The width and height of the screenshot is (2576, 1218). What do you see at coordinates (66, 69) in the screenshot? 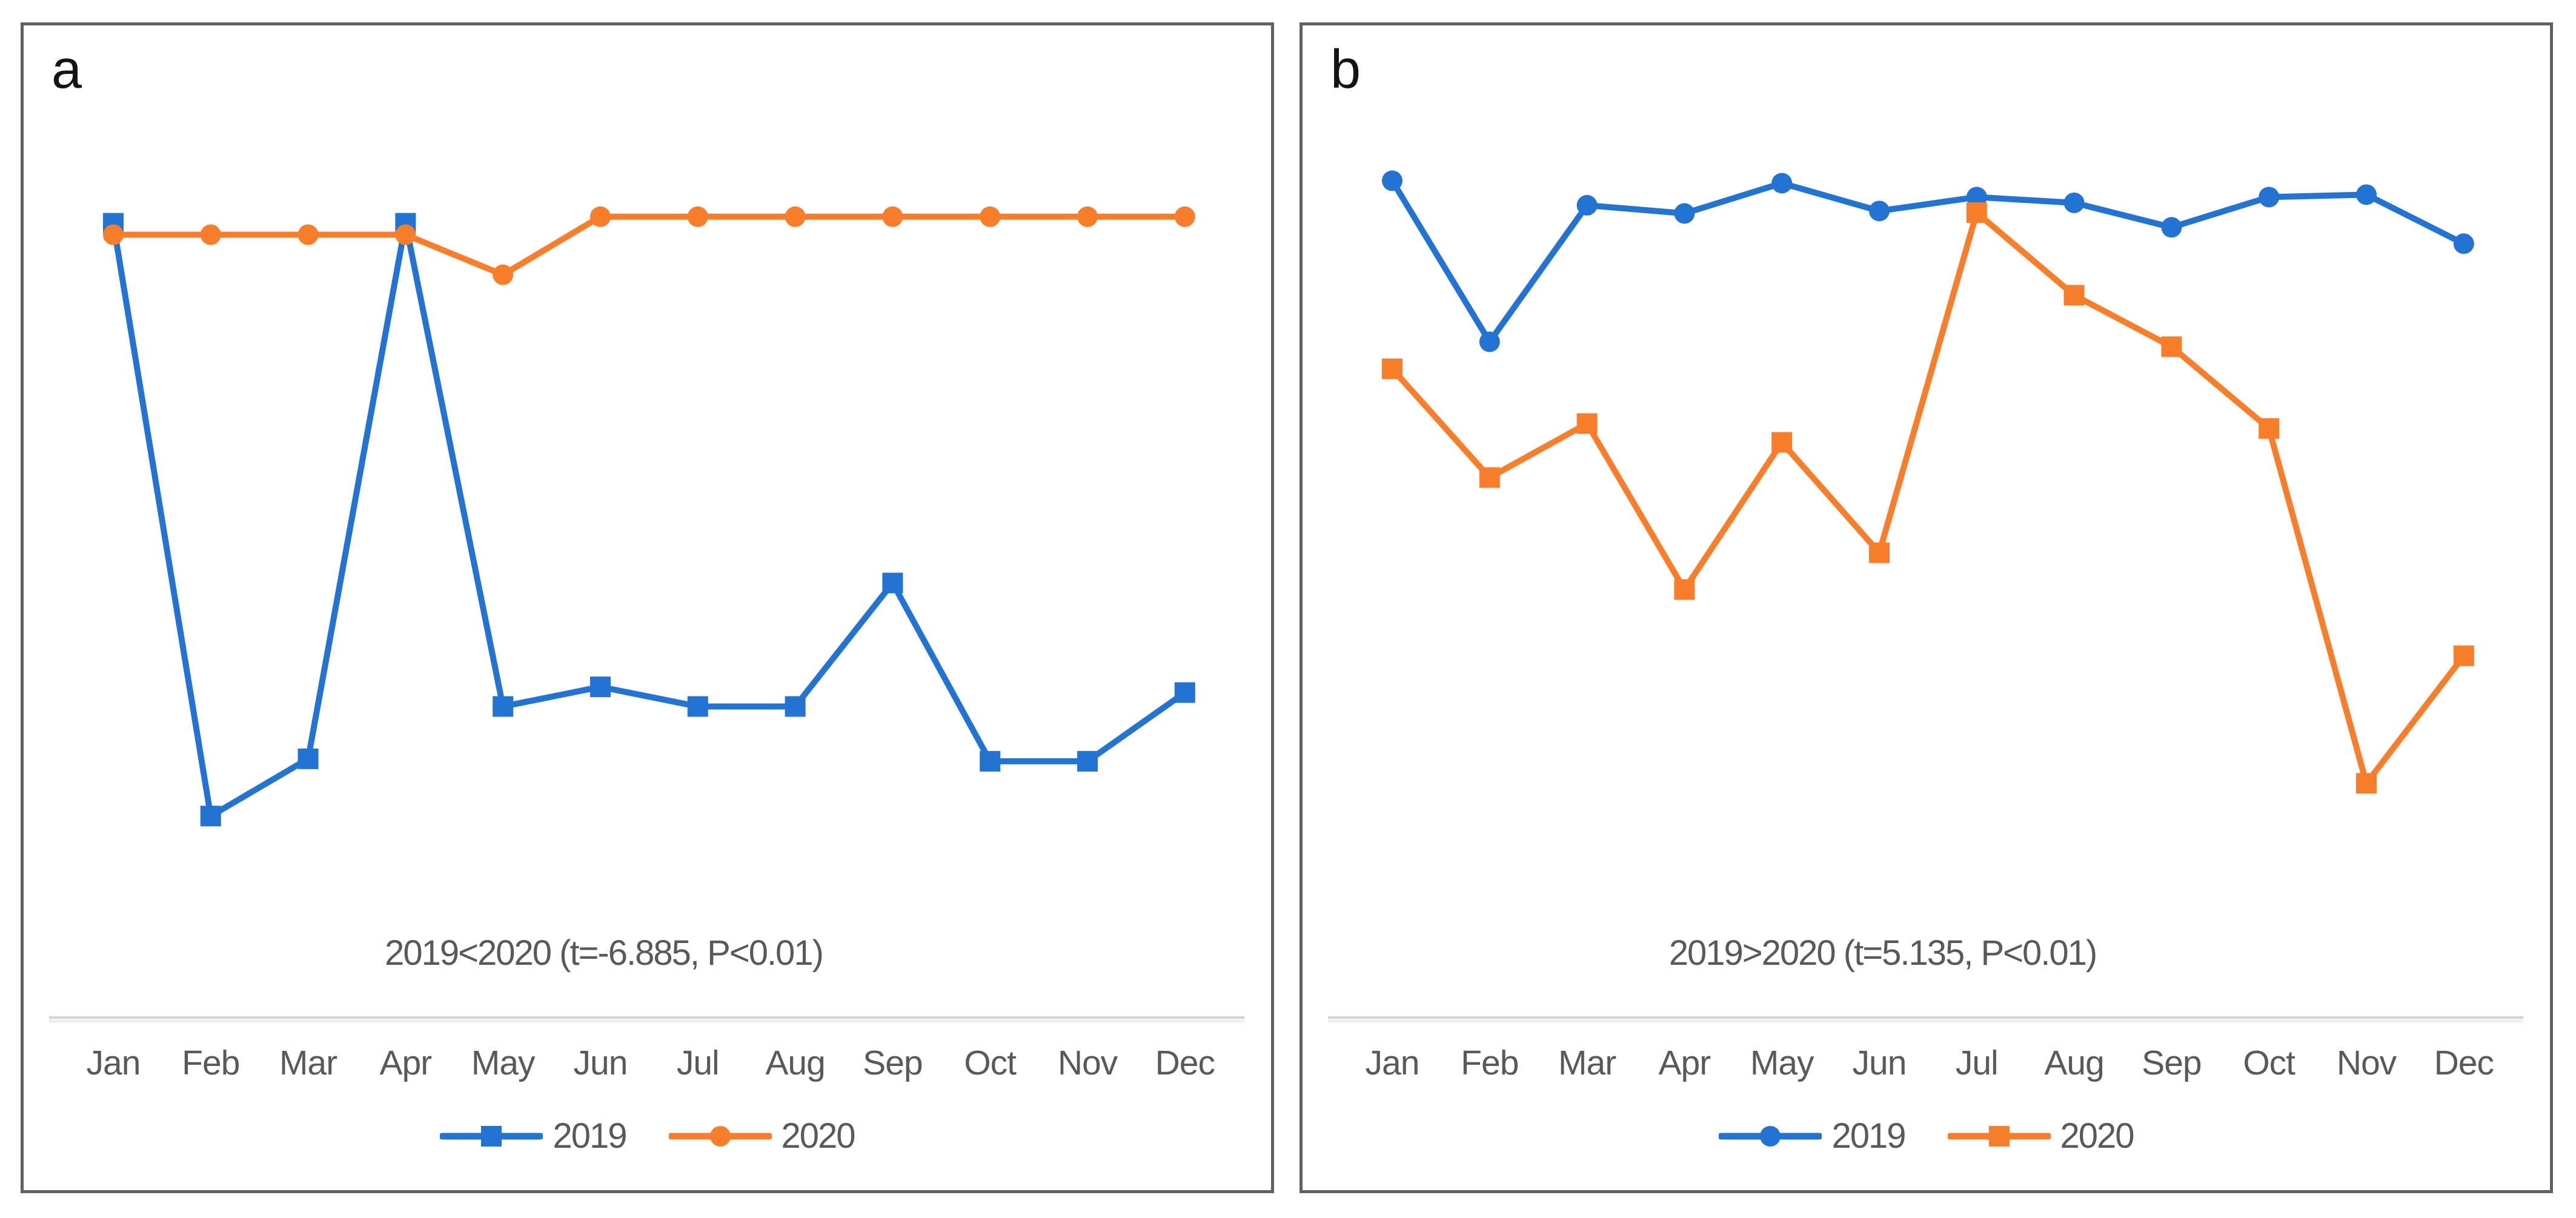
I see `panel-label: a` at bounding box center [66, 69].